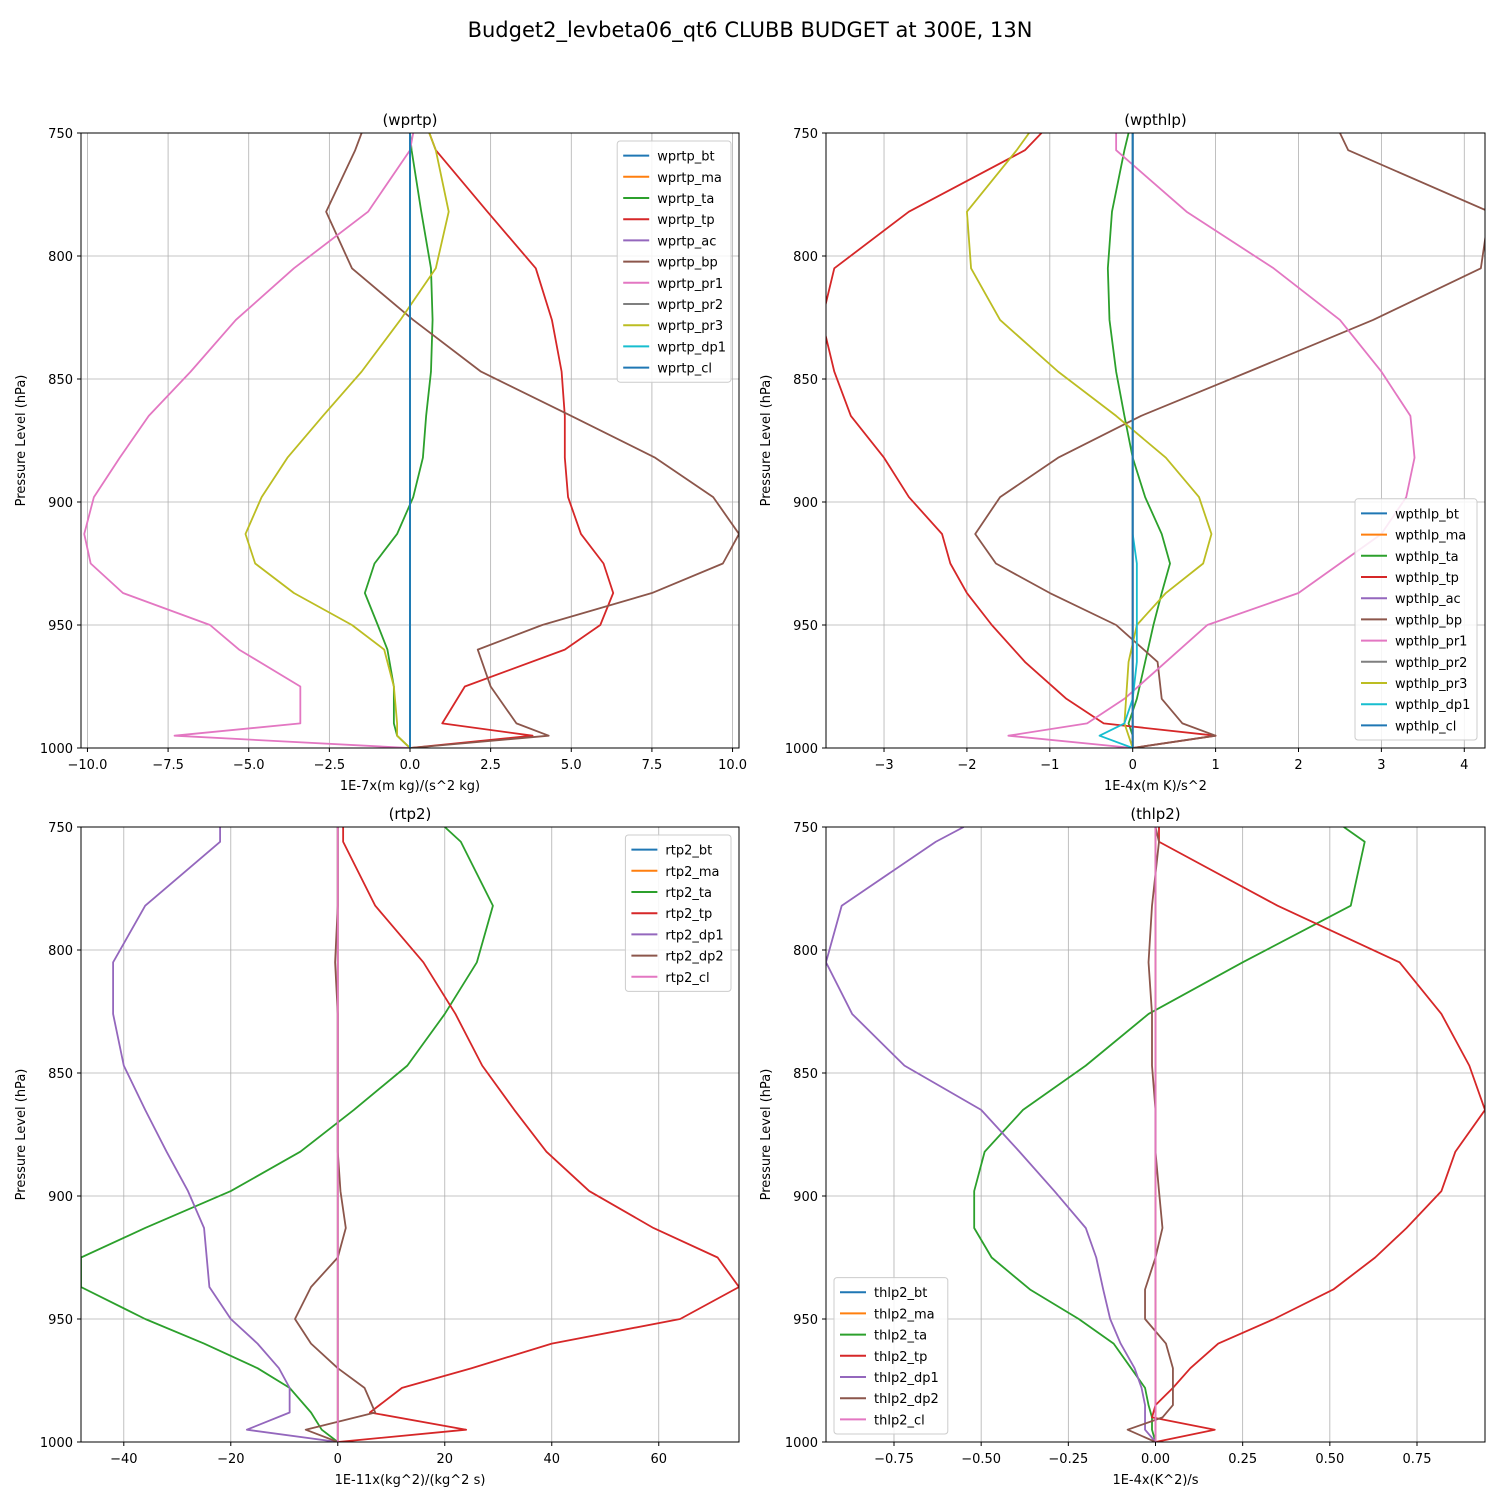 Image resolution: width=1500 pixels, height=1500 pixels. I want to click on legend-item-wpthlp-pr1: wpthlp_pr1, so click(1414, 642).